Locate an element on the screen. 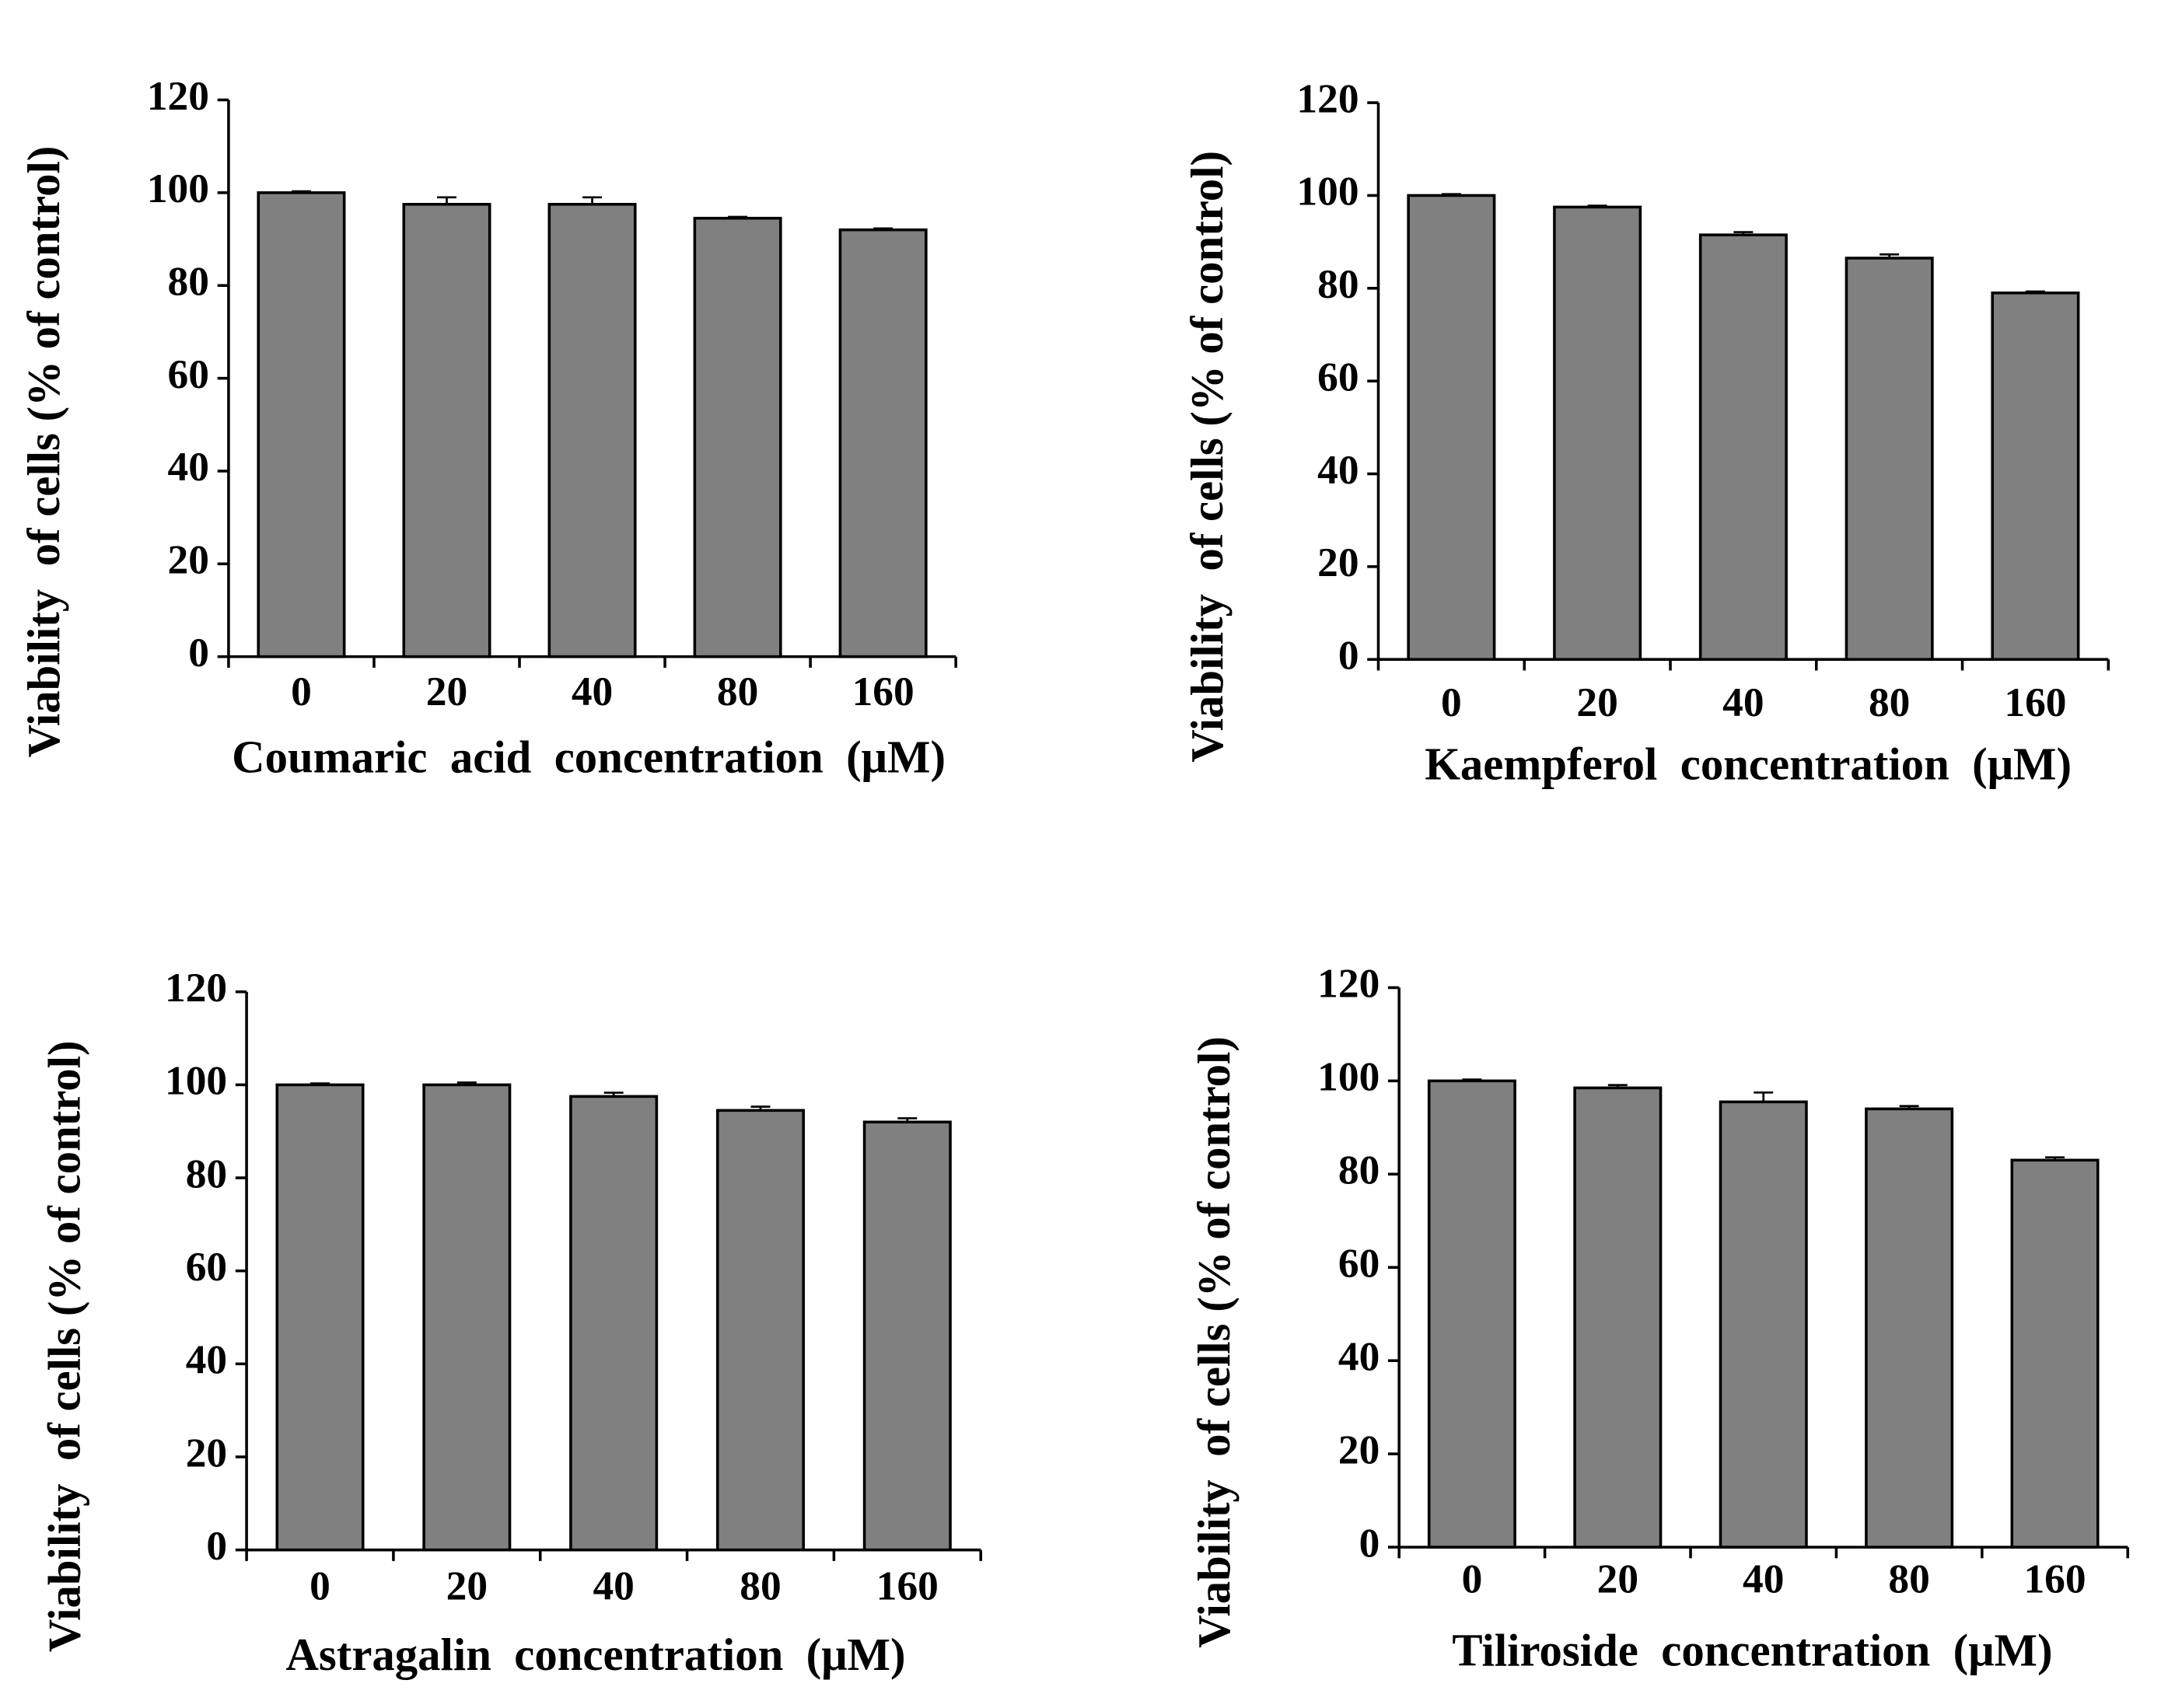  x-axis-label: Coumaric acid concentration (μM) is located at coordinates (589, 757).